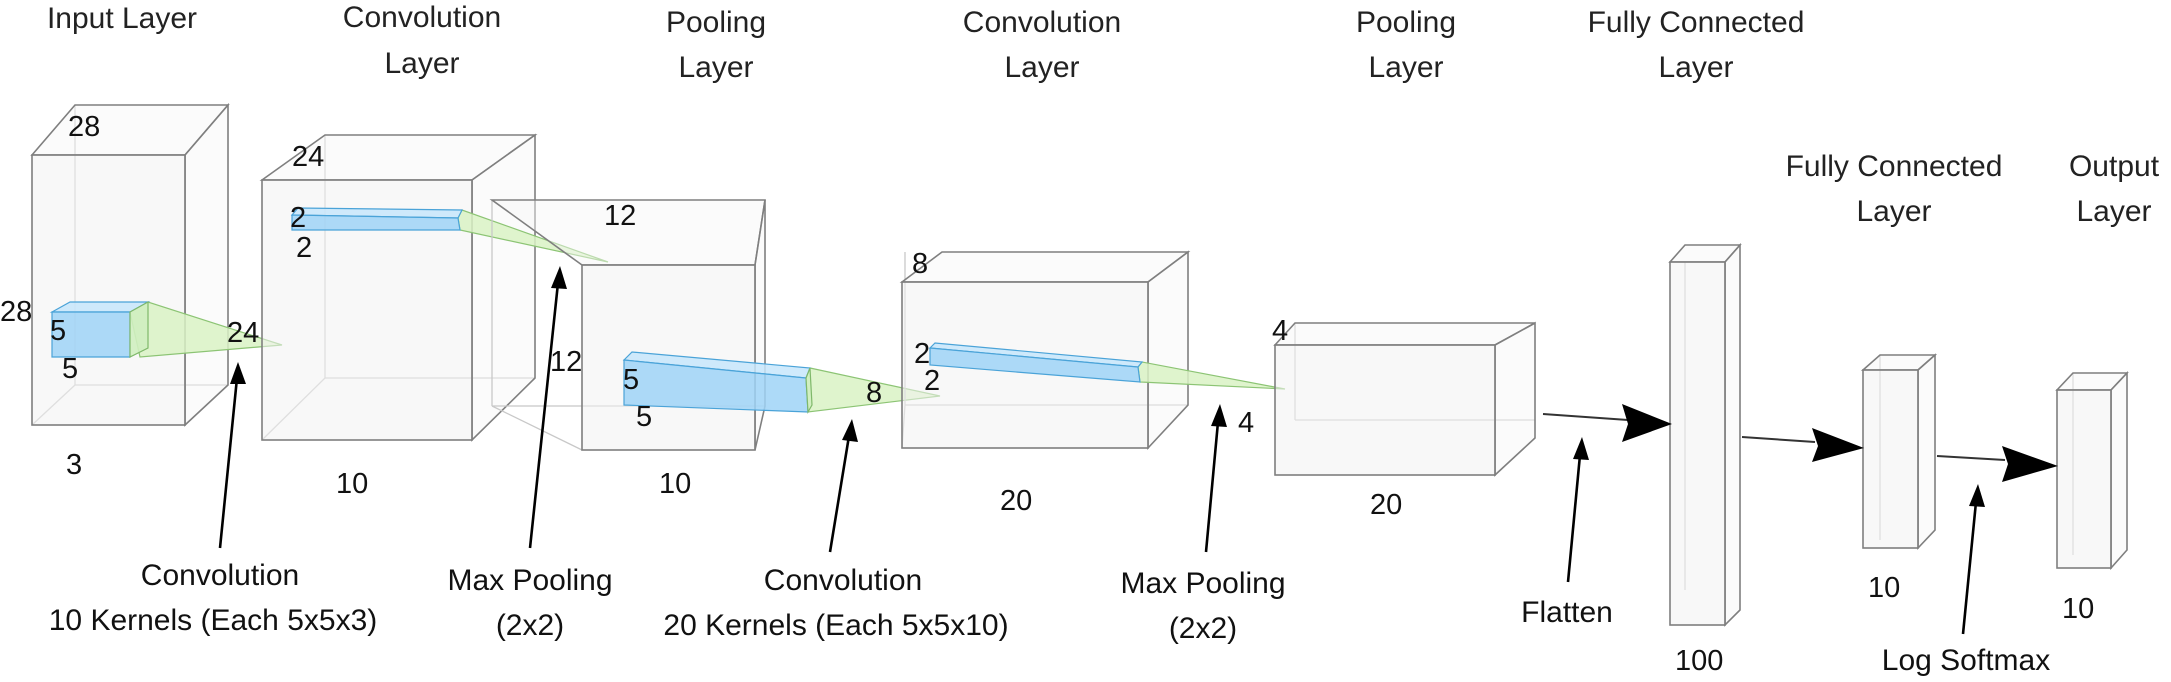 This screenshot has height=682, width=2171. What do you see at coordinates (1041, 67) in the screenshot?
I see `conv2-layer-title-line2: Layer` at bounding box center [1041, 67].